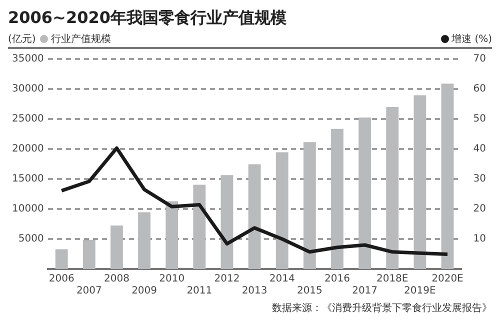  I want to click on x-tick-label: 2015, so click(309, 291).